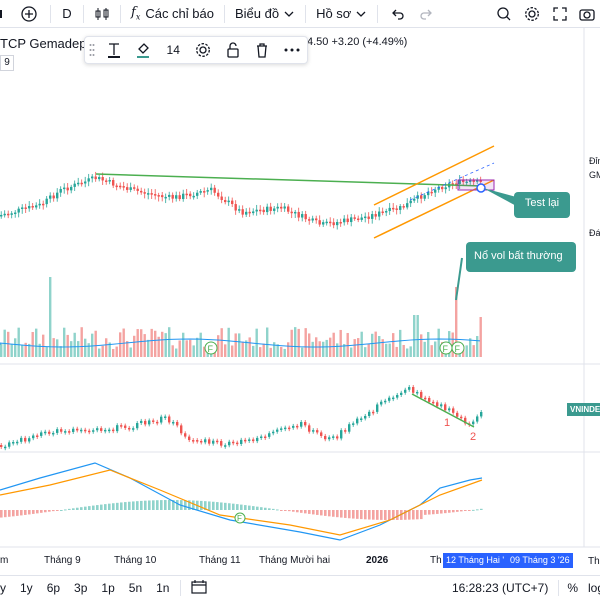  What do you see at coordinates (594, 588) in the screenshot?
I see `log-scale-toggle: log` at bounding box center [594, 588].